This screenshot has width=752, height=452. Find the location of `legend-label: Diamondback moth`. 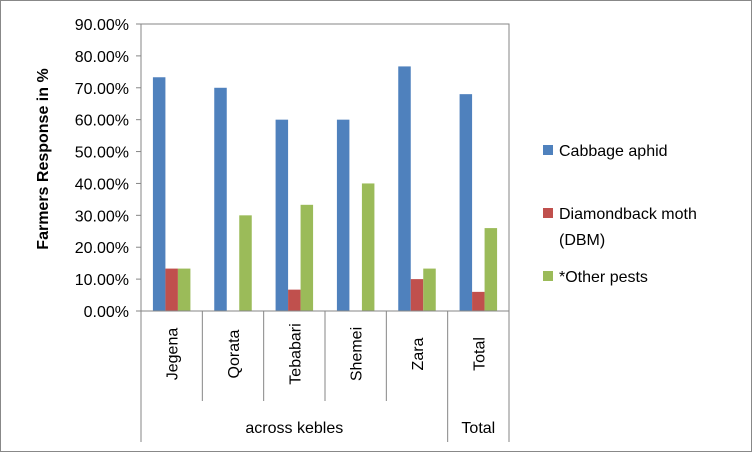

legend-label: Diamondback moth is located at coordinates (628, 214).